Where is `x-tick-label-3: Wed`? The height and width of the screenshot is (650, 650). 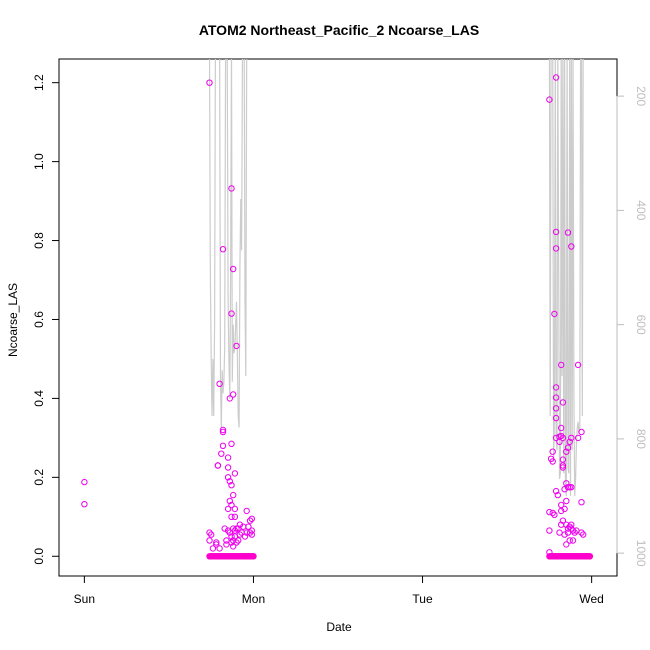
x-tick-label-3: Wed is located at coordinates (591, 599).